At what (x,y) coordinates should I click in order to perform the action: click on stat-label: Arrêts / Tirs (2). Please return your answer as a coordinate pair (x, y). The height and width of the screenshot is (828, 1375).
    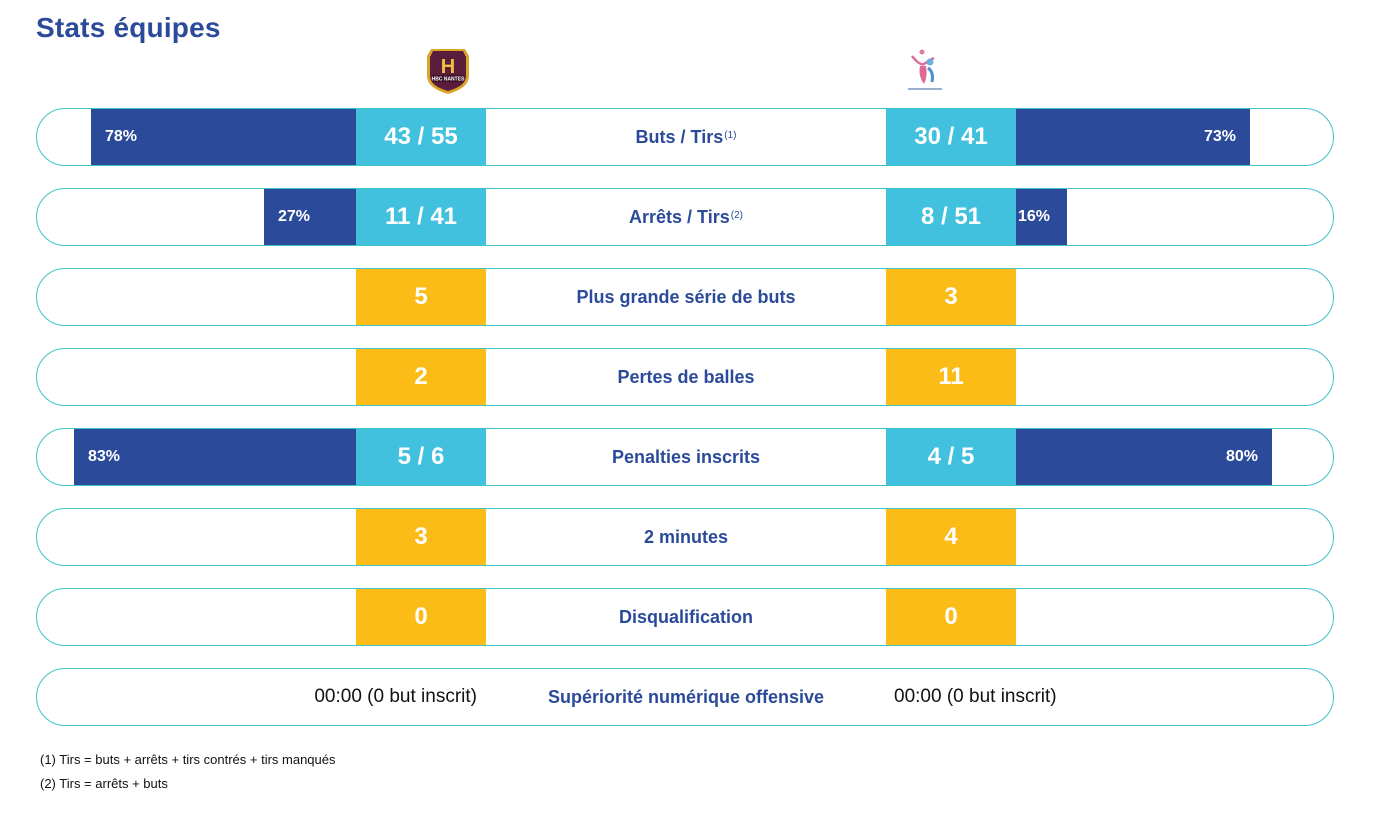
    Looking at the image, I should click on (686, 217).